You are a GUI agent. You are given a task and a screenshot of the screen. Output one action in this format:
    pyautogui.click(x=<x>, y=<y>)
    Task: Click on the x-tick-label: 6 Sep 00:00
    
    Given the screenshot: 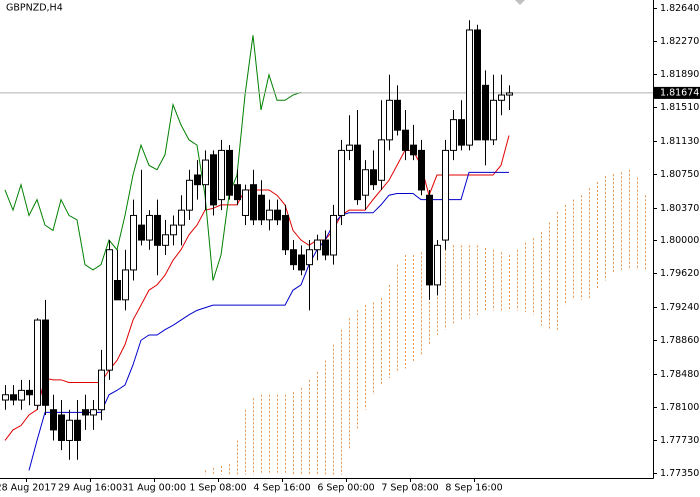 What is the action you would take?
    pyautogui.click(x=345, y=488)
    